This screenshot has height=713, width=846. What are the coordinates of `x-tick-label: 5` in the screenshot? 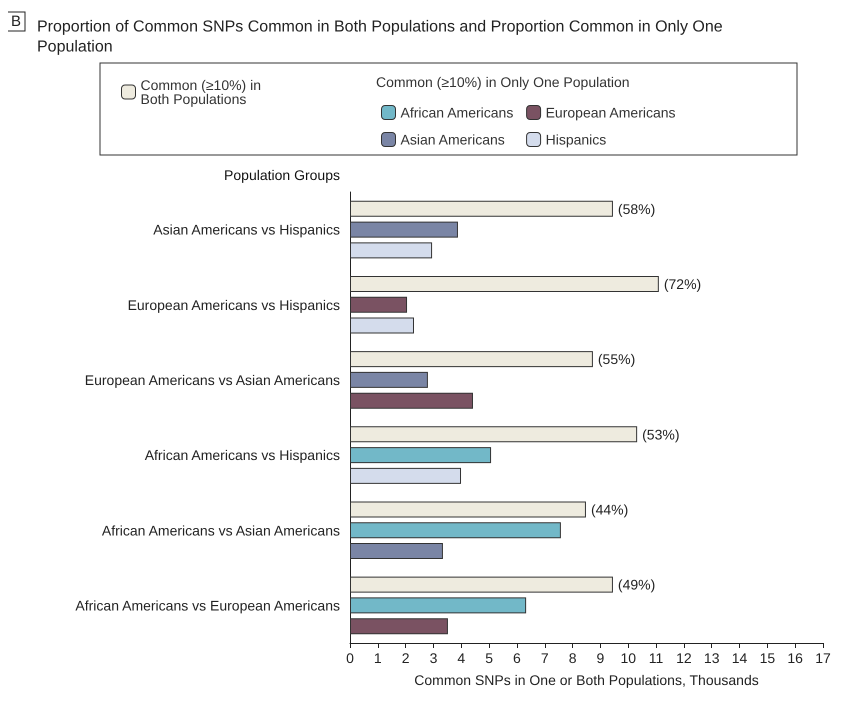 It's located at (489, 658).